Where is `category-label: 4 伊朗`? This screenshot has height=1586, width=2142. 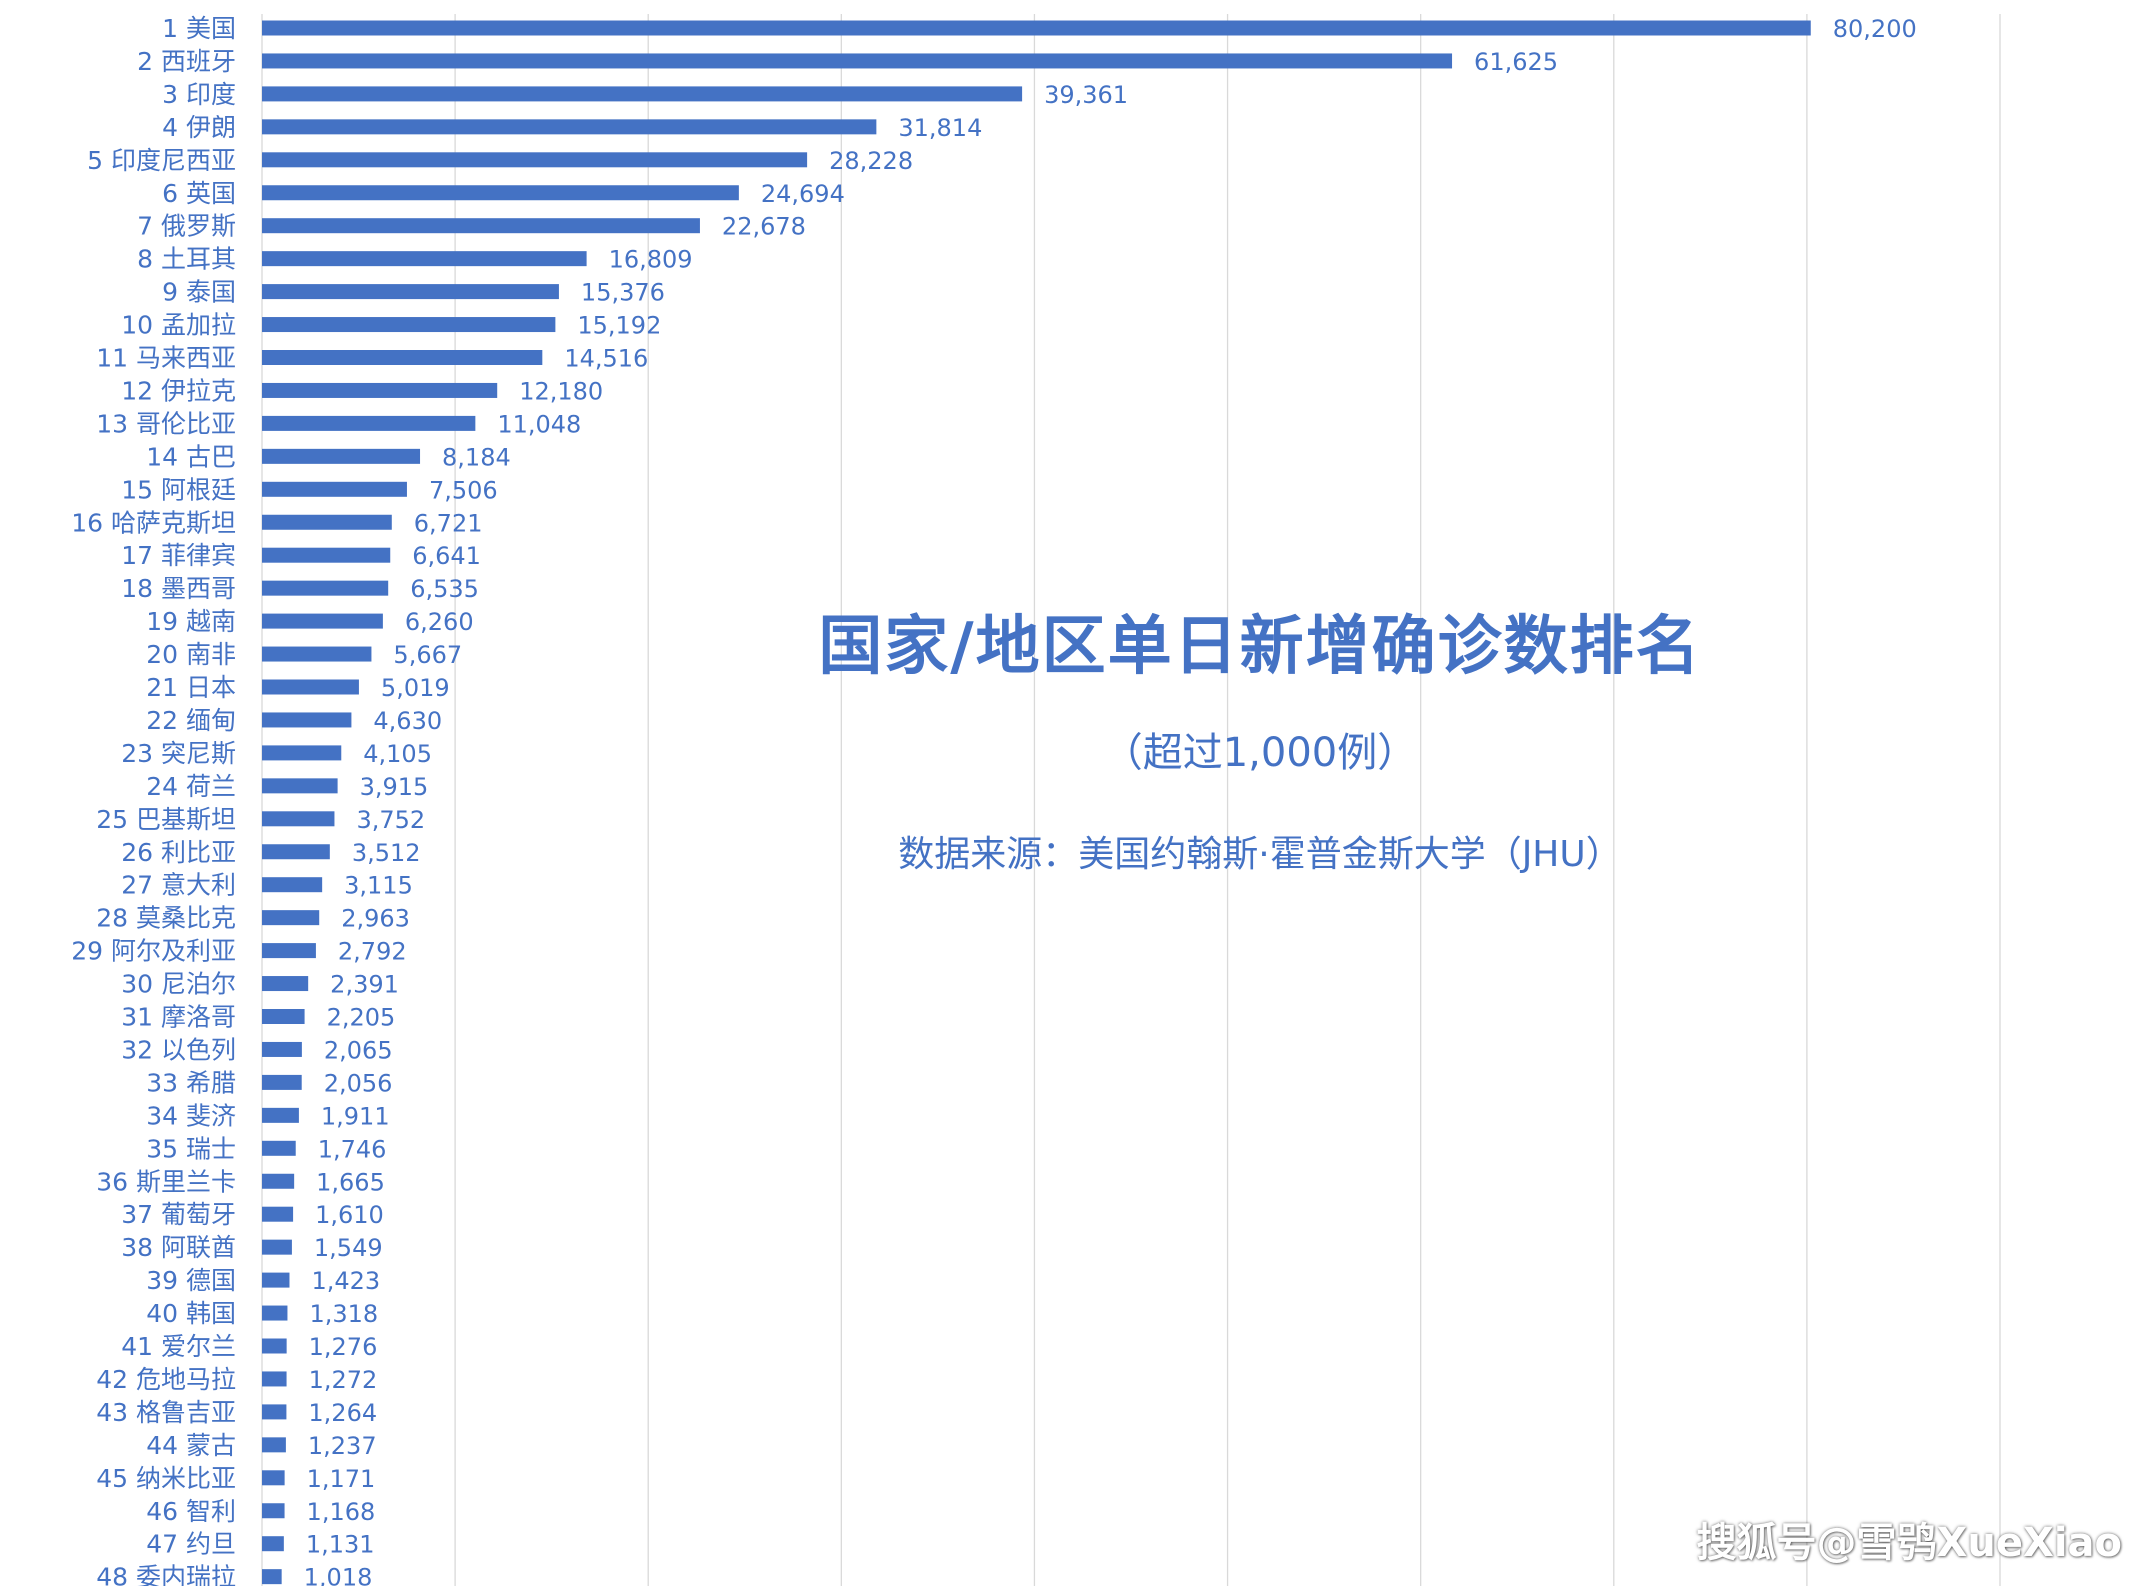 category-label: 4 伊朗 is located at coordinates (199, 127).